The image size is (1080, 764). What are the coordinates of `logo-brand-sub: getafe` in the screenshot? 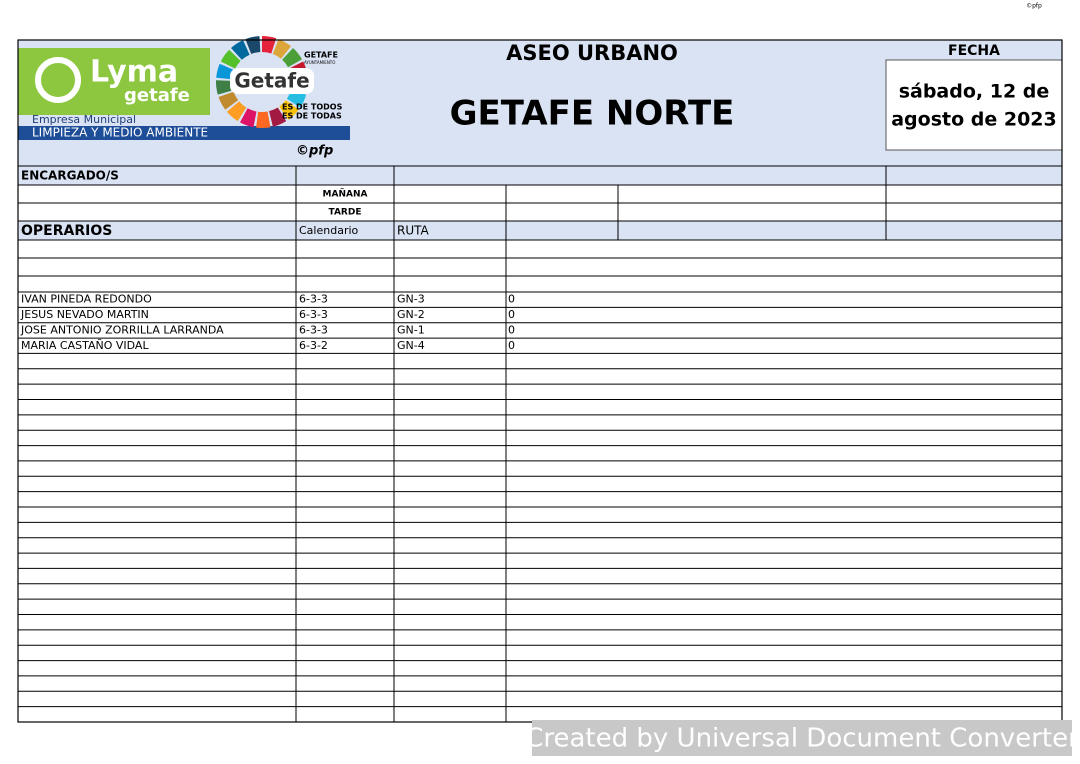 It's located at (157, 95).